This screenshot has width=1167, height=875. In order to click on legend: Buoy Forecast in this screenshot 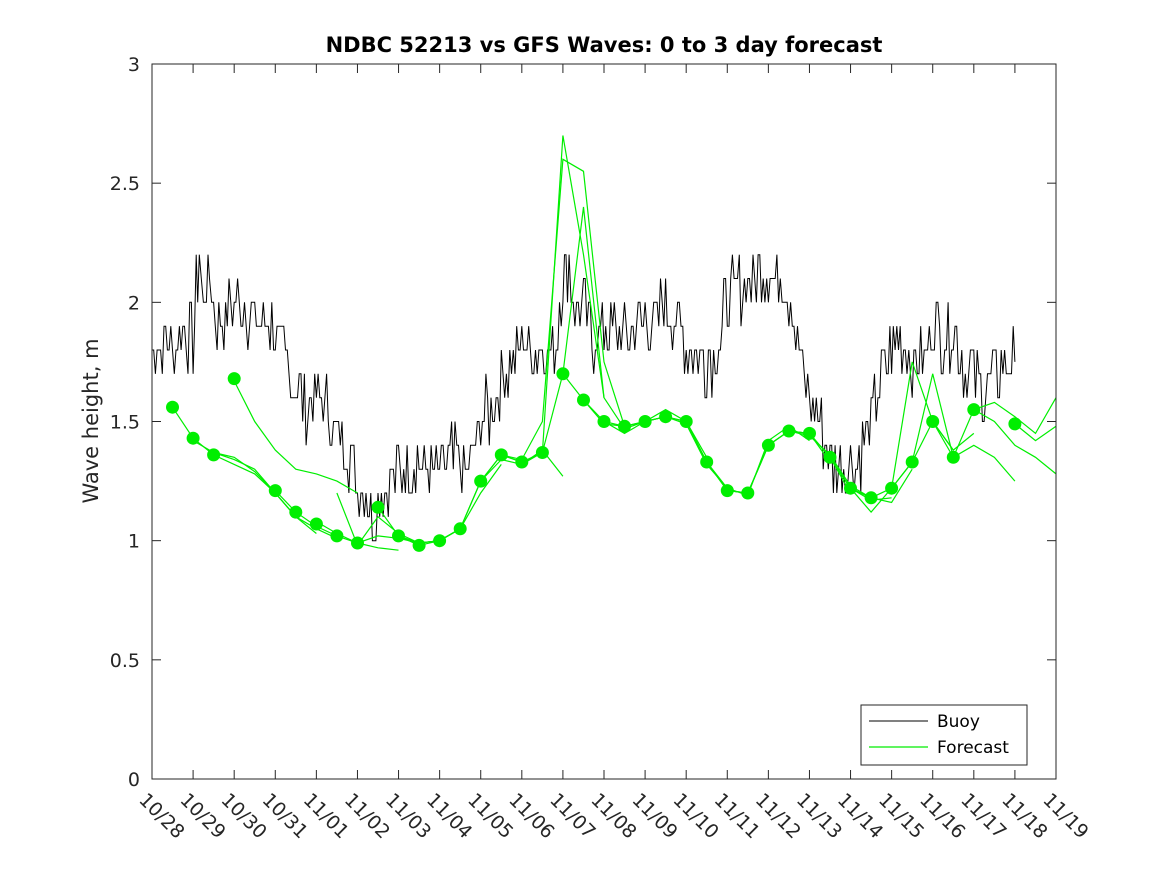, I will do `click(944, 735)`.